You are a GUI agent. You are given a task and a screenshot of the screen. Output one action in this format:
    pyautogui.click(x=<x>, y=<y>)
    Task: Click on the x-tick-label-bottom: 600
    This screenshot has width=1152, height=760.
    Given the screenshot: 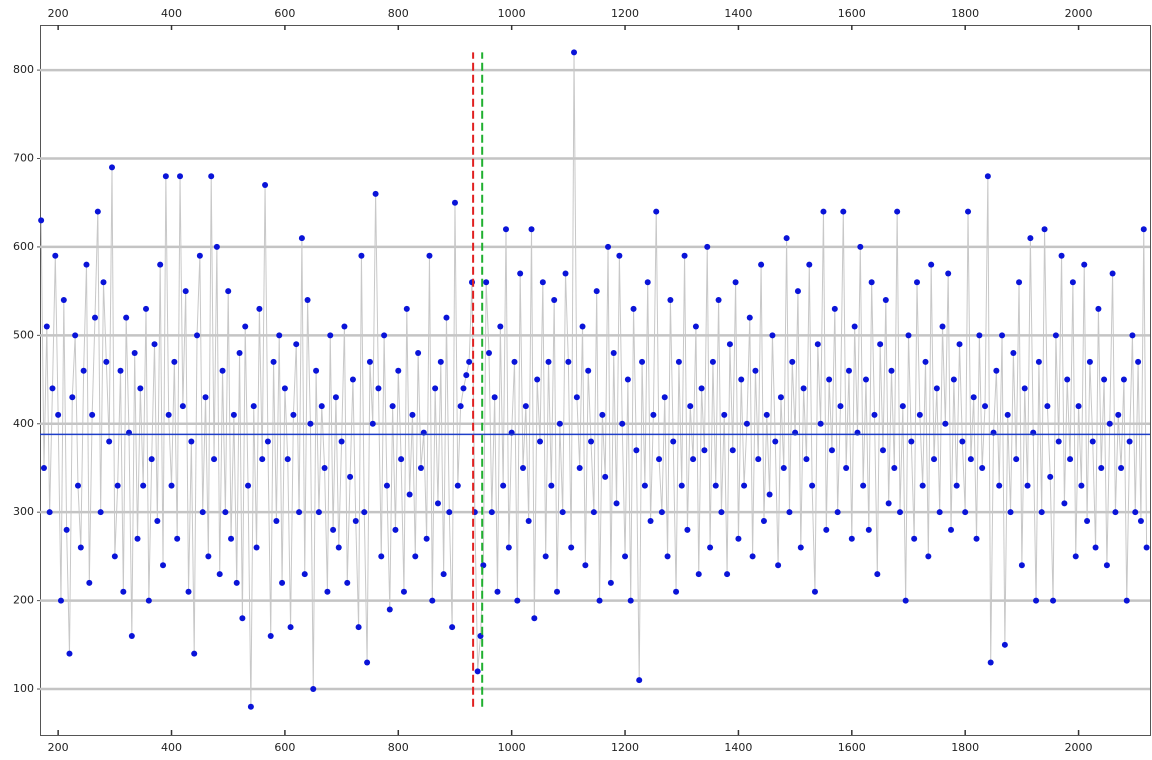 What is the action you would take?
    pyautogui.click(x=284, y=747)
    